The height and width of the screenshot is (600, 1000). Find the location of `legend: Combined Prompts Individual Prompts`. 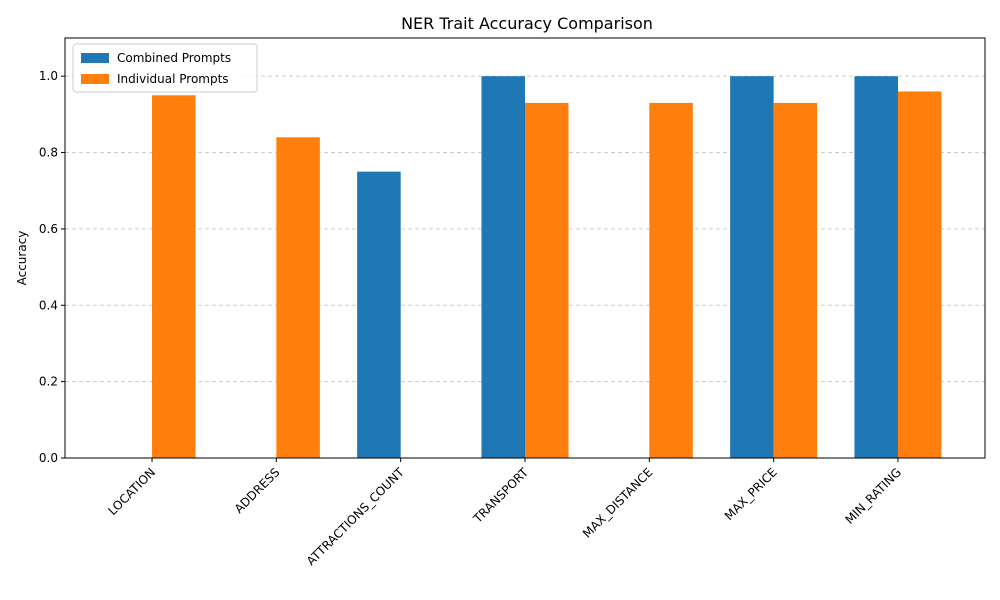

legend: Combined Prompts Individual Prompts is located at coordinates (165, 68).